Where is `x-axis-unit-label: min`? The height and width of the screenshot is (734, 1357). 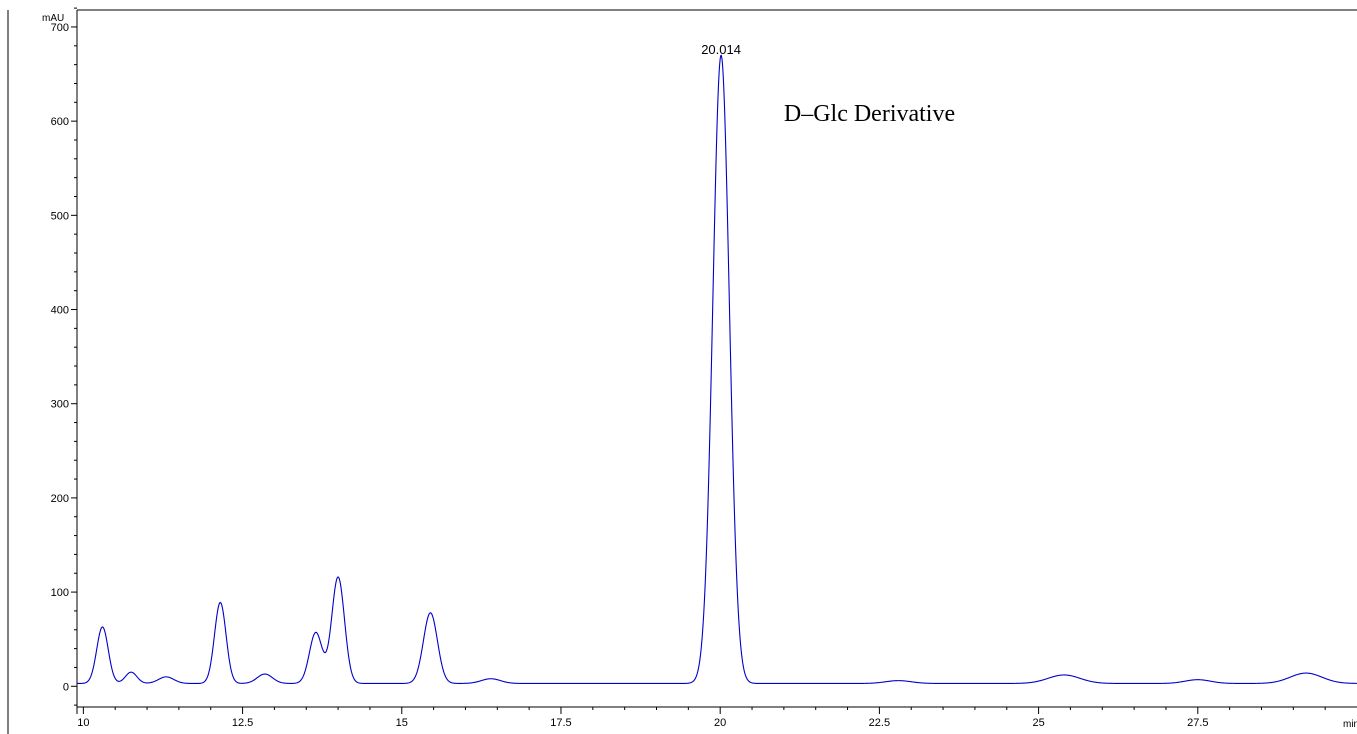
x-axis-unit-label: min is located at coordinates (1350, 724).